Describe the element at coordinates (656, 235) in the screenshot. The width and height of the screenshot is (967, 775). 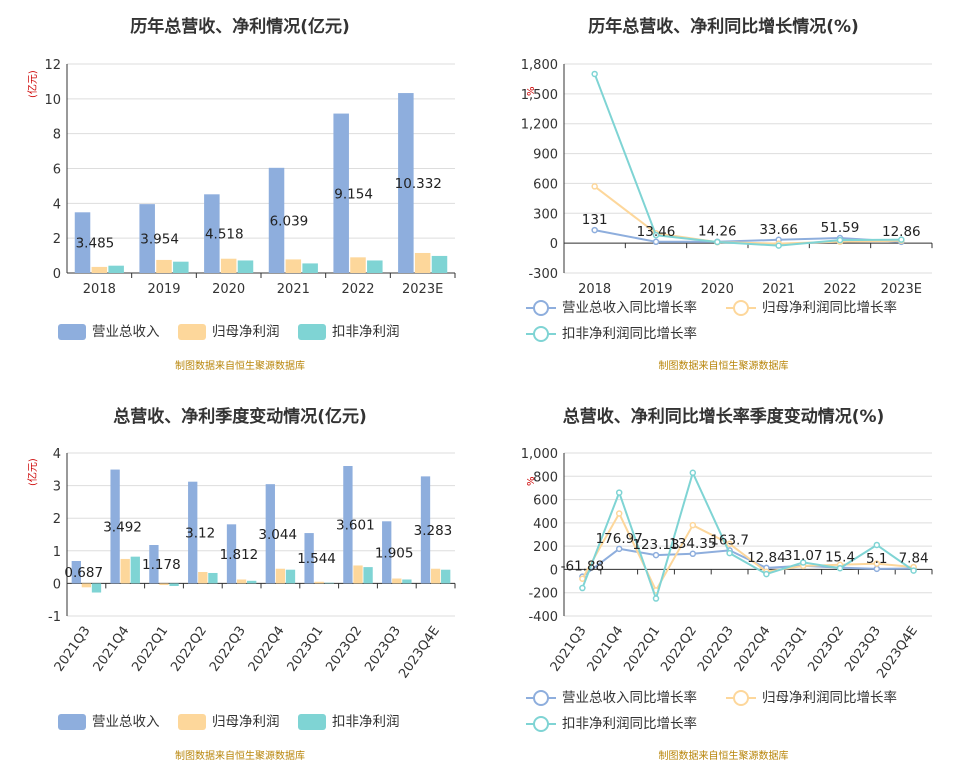
I see `point-2019-s2` at that location.